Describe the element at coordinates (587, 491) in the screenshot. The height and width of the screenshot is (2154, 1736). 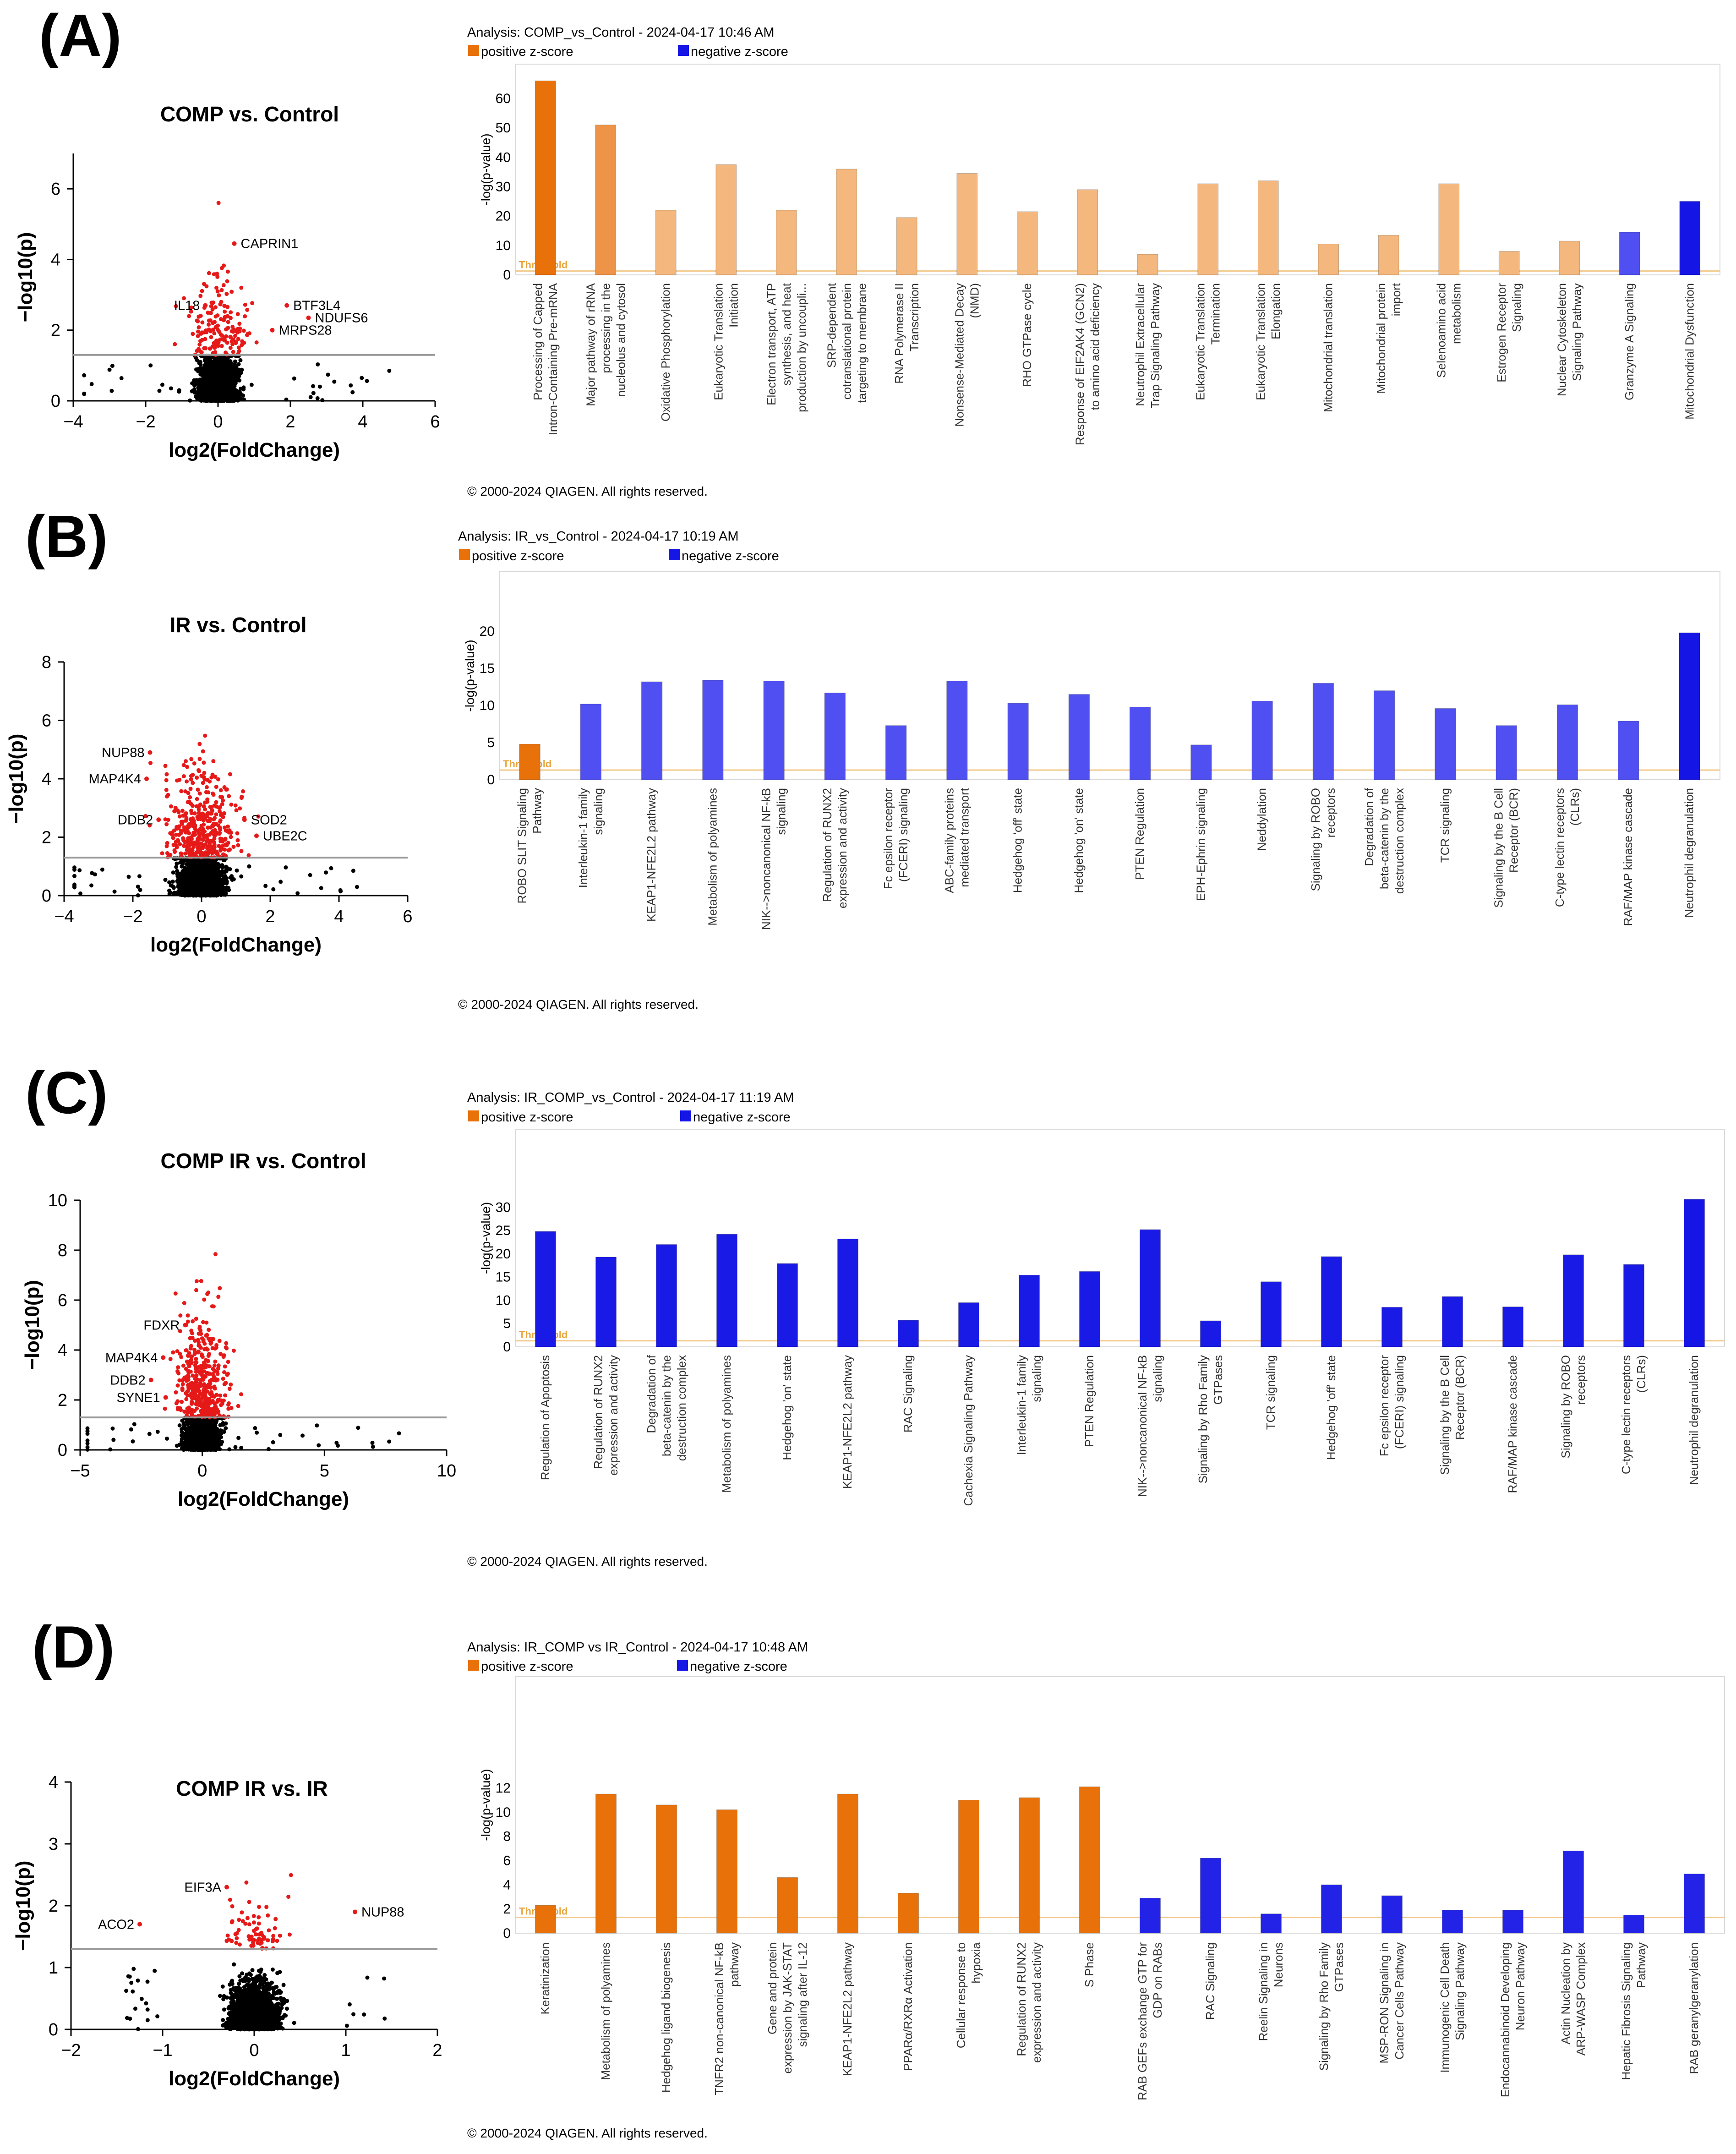
I see `copyright-notice: © 2000-2024 QIAGEN. All rights reserved.` at that location.